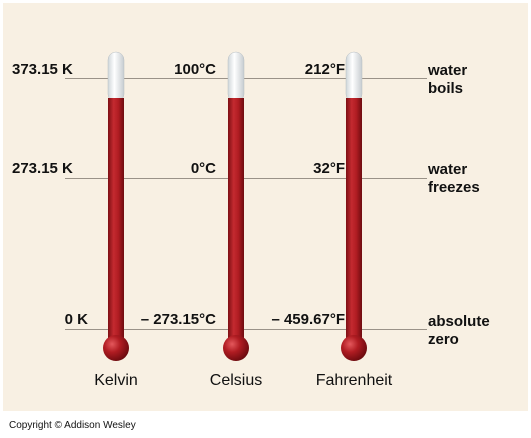  I want to click on celsius-freezes-value: 0°C, so click(203, 168).